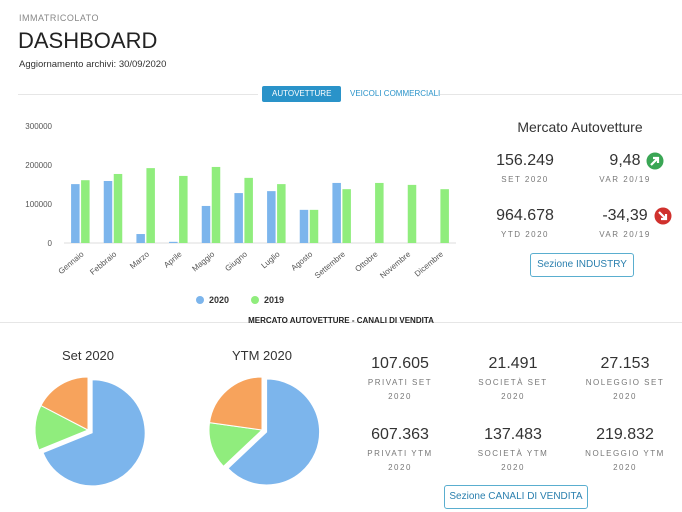 The image size is (682, 512). What do you see at coordinates (625, 363) in the screenshot?
I see `channel-value: 27.153` at bounding box center [625, 363].